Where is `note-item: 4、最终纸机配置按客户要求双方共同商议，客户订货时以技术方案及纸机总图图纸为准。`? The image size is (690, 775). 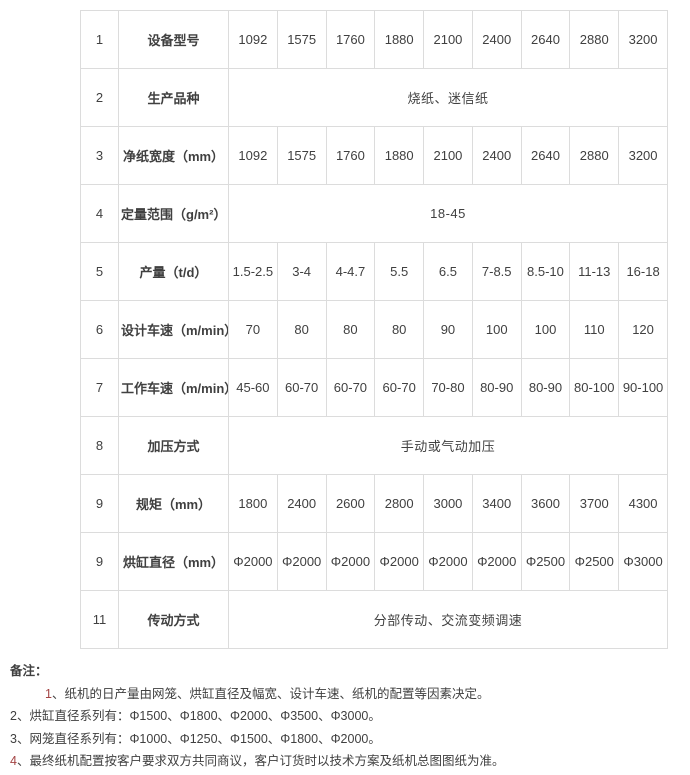 note-item: 4、最终纸机配置按客户要求双方共同商议，客户订货时以技术方案及纸机总图图纸为准。 is located at coordinates (345, 761).